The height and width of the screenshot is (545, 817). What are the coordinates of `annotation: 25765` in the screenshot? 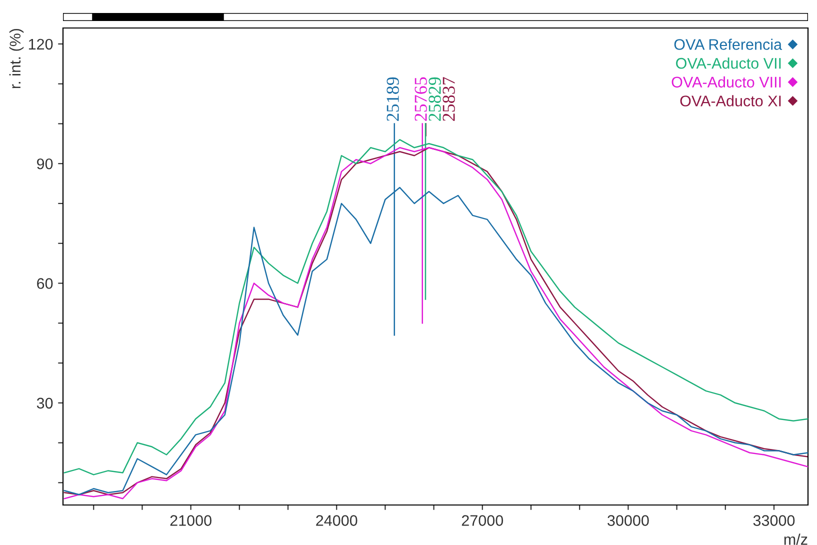 It's located at (420, 99).